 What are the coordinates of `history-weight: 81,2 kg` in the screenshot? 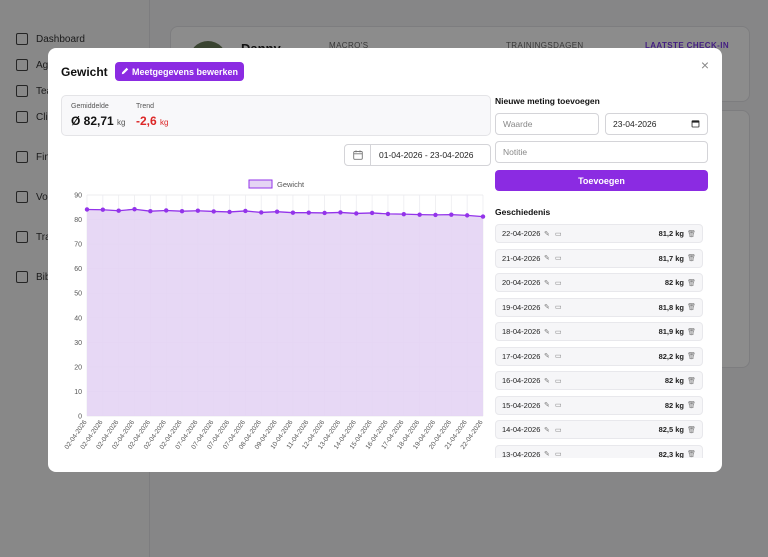 It's located at (671, 233).